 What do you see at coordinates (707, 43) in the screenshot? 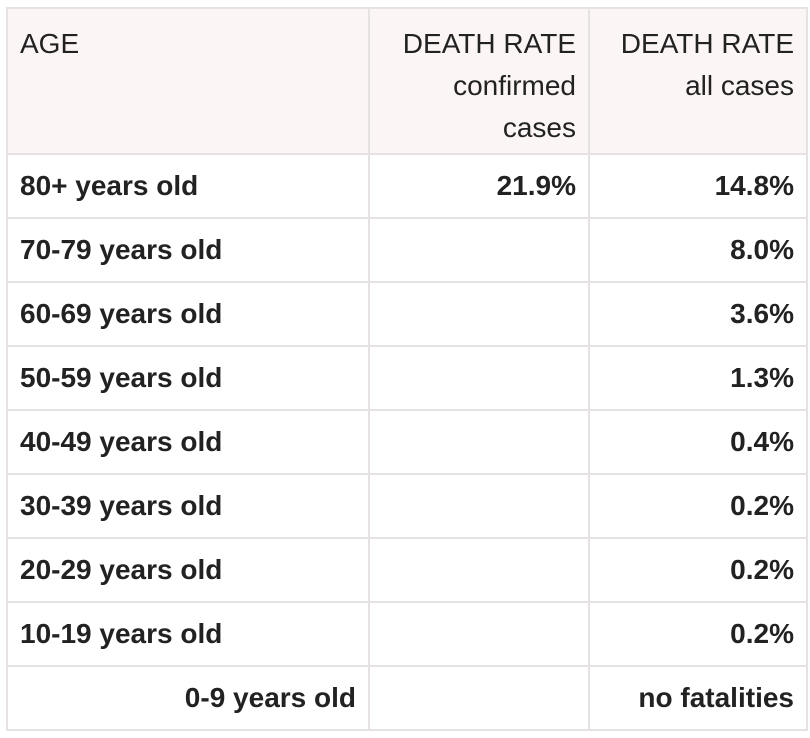
I see `header-death-rate-all-title: DEATH RATE` at bounding box center [707, 43].